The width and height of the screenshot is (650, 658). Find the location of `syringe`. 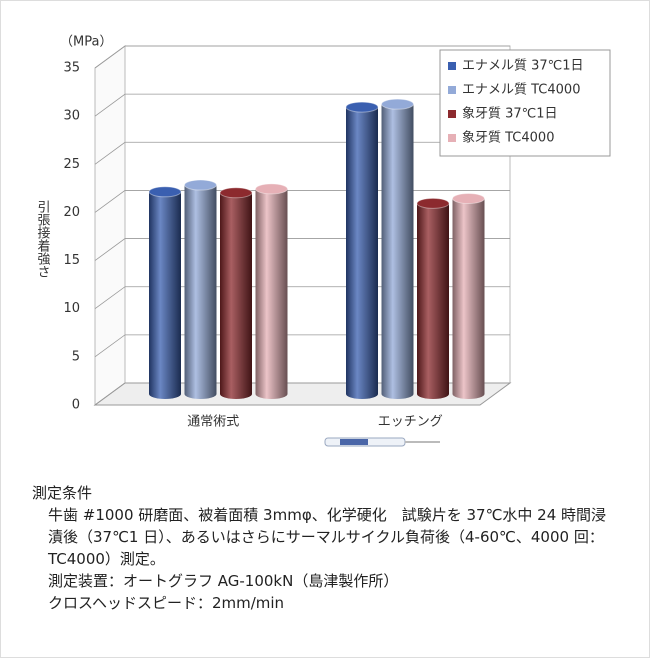

syringe is located at coordinates (382, 442).